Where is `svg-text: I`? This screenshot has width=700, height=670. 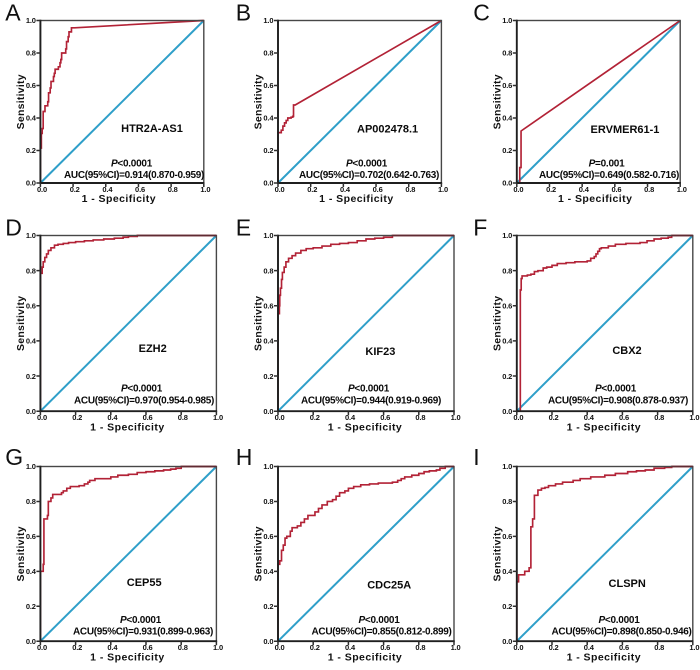 svg-text: I is located at coordinates (476, 457).